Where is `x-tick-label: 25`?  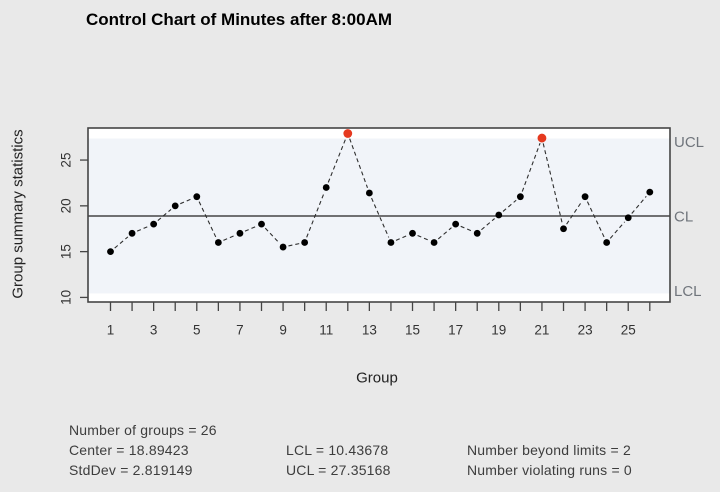
x-tick-label: 25 is located at coordinates (628, 330).